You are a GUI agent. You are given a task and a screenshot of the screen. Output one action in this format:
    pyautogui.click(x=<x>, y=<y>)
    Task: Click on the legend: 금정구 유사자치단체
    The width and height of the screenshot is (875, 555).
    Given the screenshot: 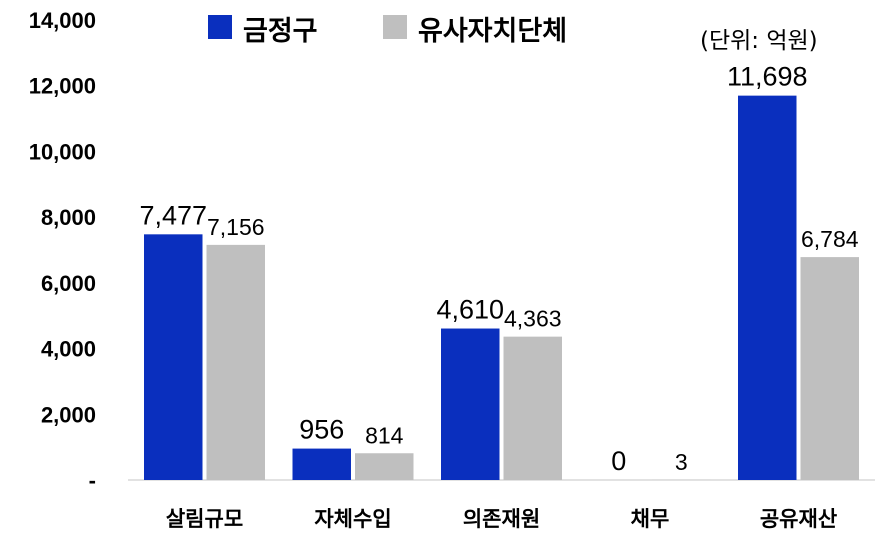 What is the action you would take?
    pyautogui.click(x=387, y=31)
    